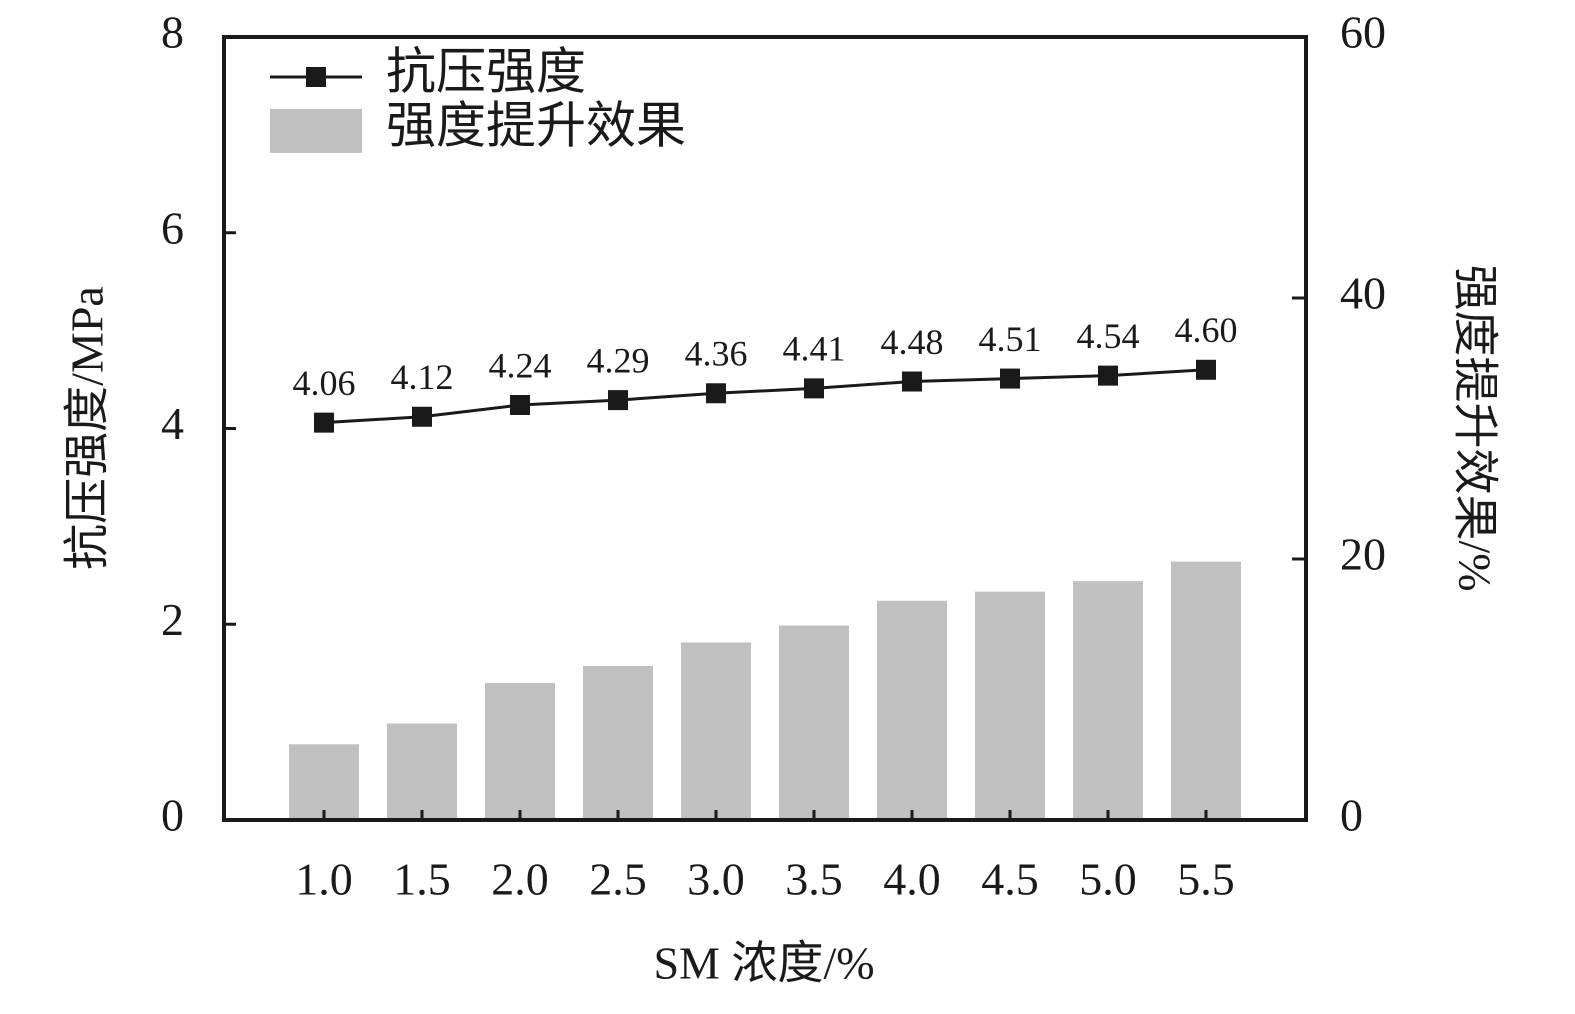 Image resolution: width=1575 pixels, height=1014 pixels. Describe the element at coordinates (87, 428) in the screenshot. I see `y-axis-title: 抗压强度/MPa` at that location.